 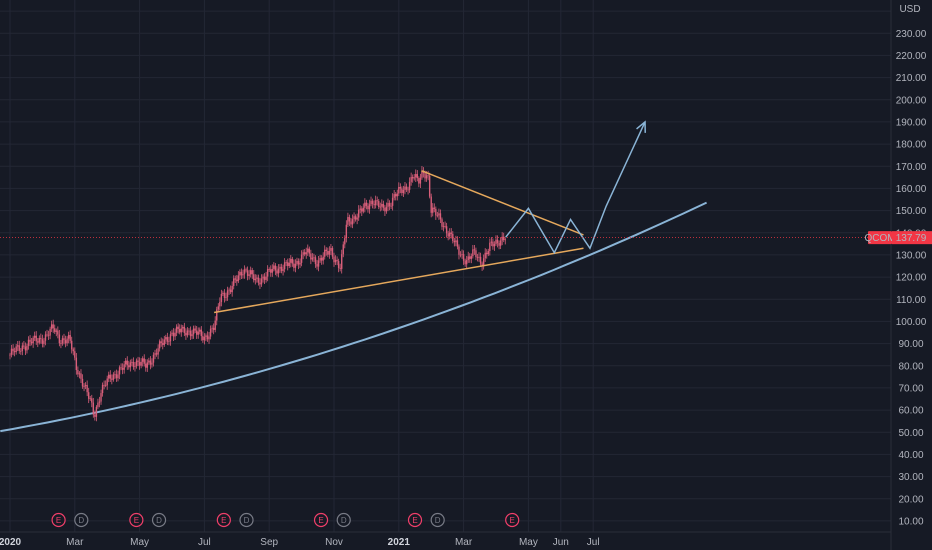 I want to click on event-badge-letter: E, so click(x=136, y=520).